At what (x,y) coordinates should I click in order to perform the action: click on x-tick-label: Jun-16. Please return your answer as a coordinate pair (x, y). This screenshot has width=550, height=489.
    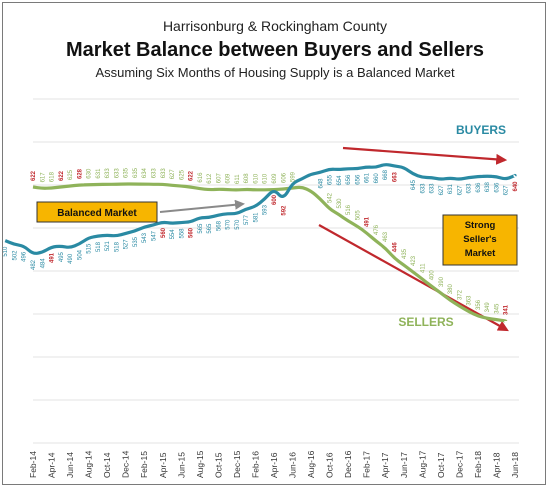
    Looking at the image, I should click on (293, 465).